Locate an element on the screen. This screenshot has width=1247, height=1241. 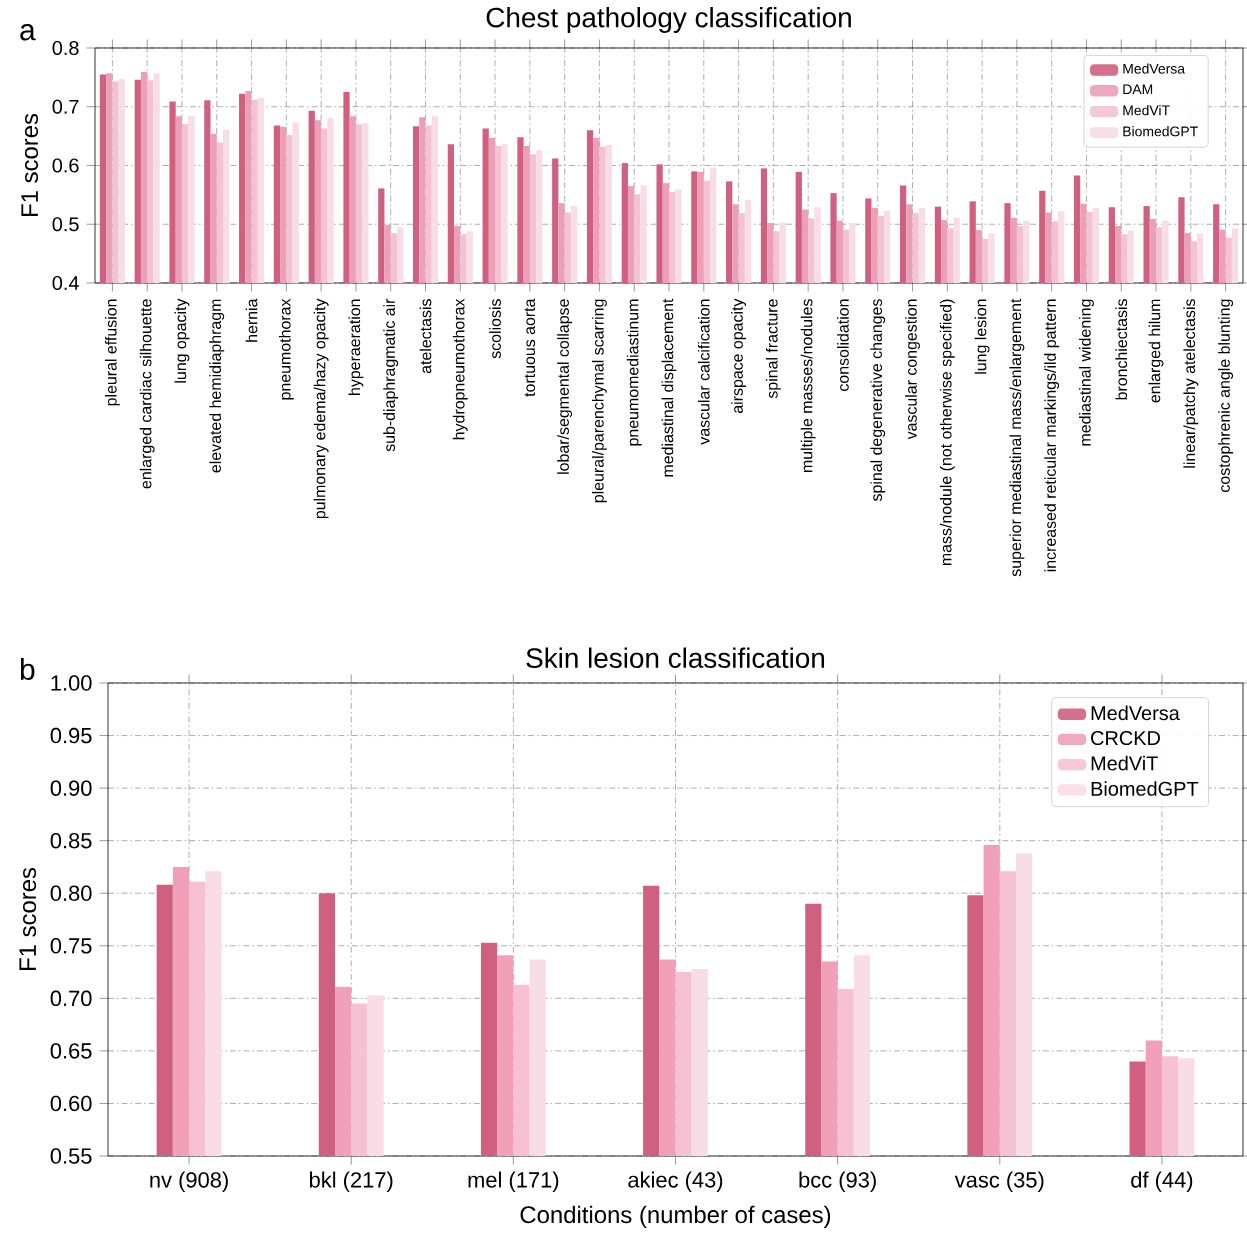
chart-title: Chest pathology classification is located at coordinates (668, 19).